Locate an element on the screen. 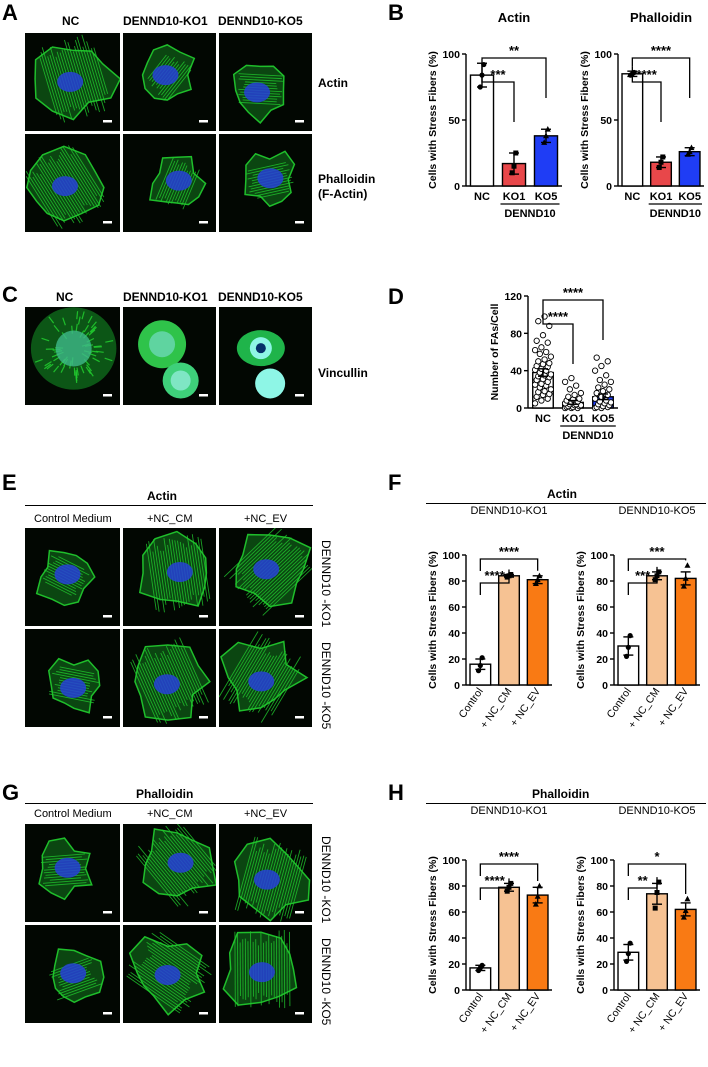 The image size is (708, 1067). significance-label: ** is located at coordinates (643, 880).